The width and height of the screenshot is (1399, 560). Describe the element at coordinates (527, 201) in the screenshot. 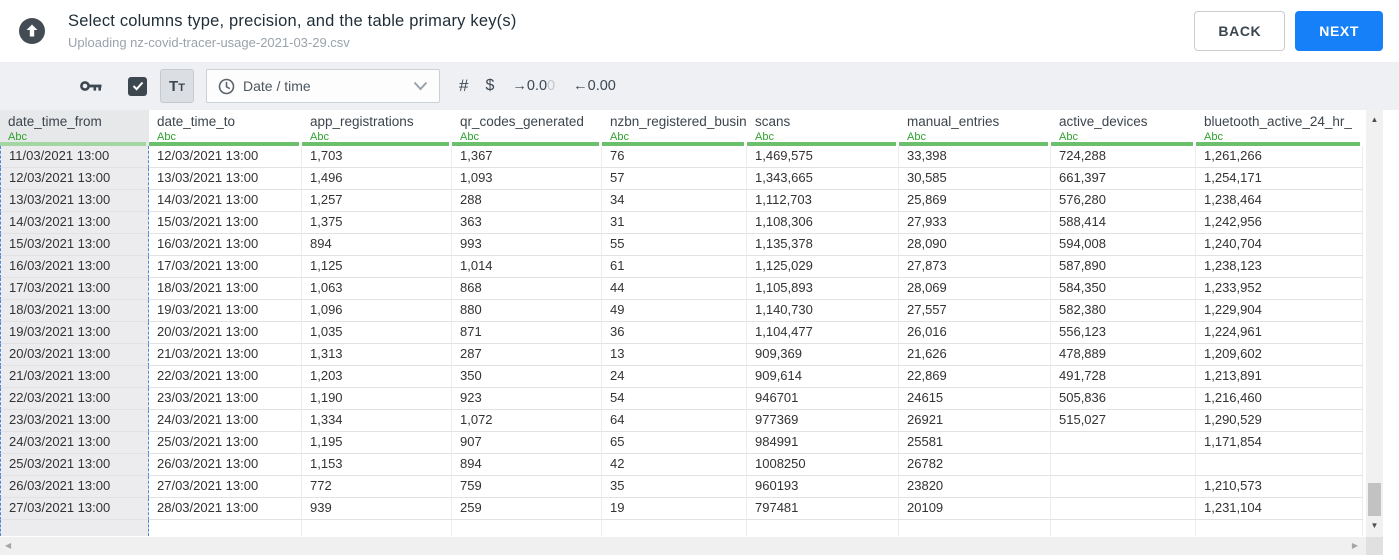

I see `table-cell: 288` at that location.